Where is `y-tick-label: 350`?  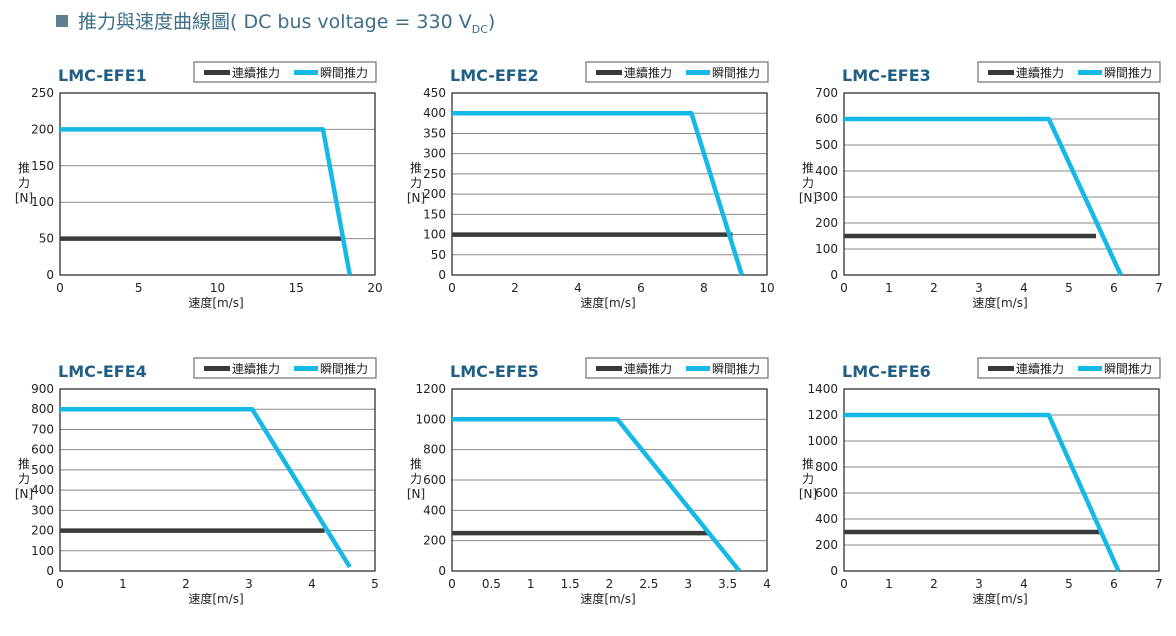 y-tick-label: 350 is located at coordinates (434, 133).